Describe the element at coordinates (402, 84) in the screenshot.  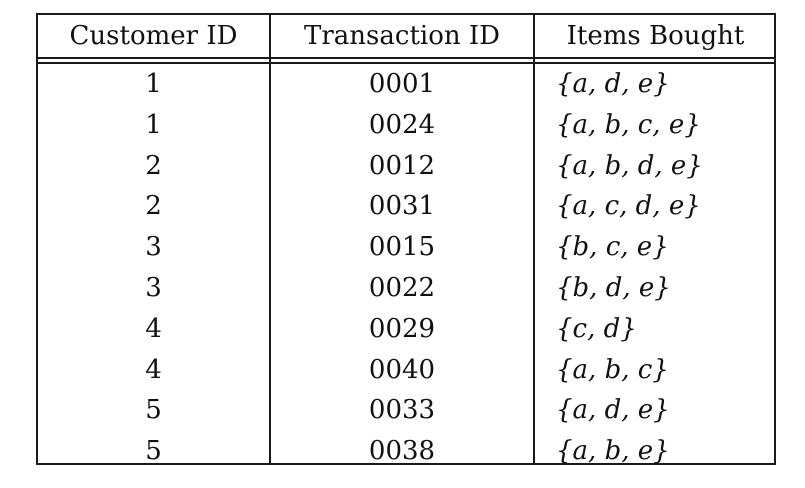
I see `cell-transaction-id: 0001` at that location.